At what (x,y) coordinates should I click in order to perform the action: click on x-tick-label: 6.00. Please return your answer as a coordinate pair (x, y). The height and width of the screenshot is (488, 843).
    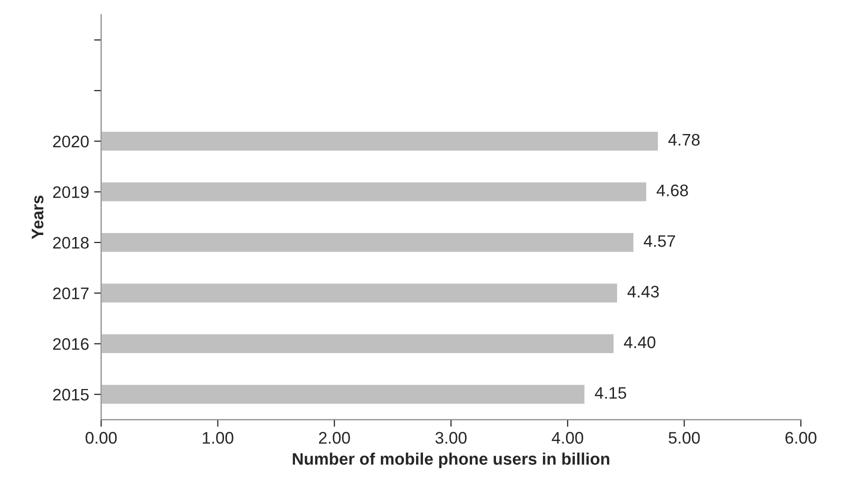
    Looking at the image, I should click on (800, 438).